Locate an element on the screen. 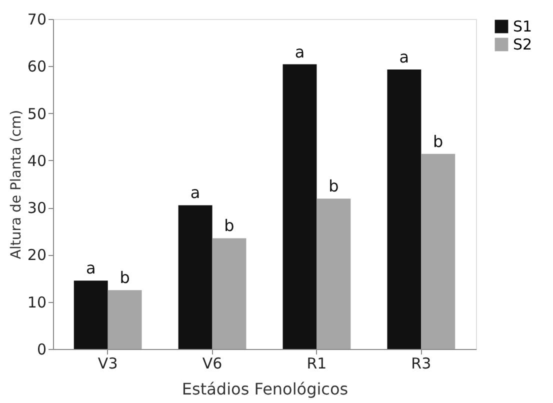 This screenshot has height=403, width=553. x-tick-label: V6 is located at coordinates (212, 363).